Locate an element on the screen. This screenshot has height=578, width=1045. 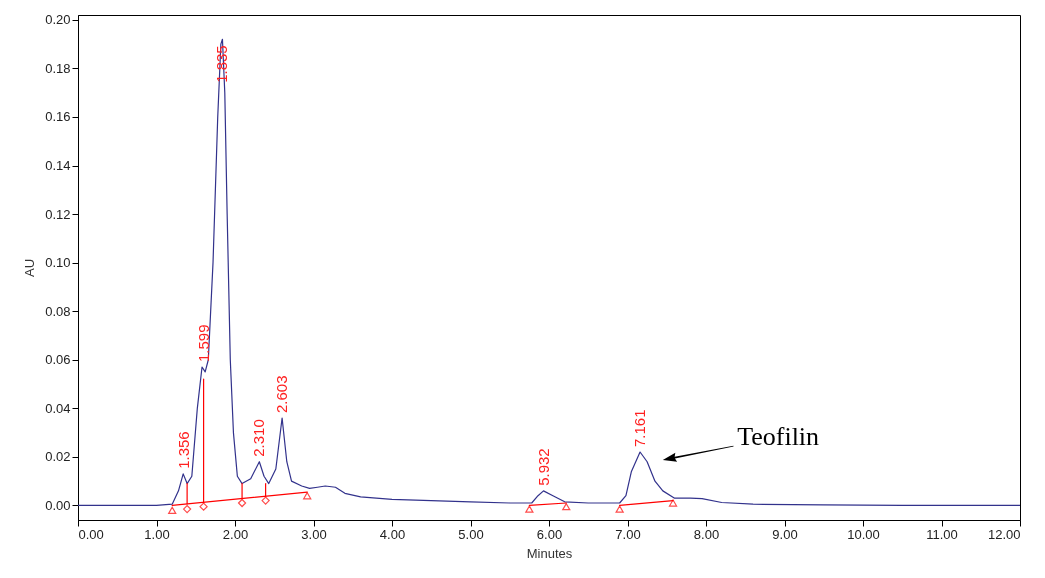
annotation: 5.932 is located at coordinates (543, 467).